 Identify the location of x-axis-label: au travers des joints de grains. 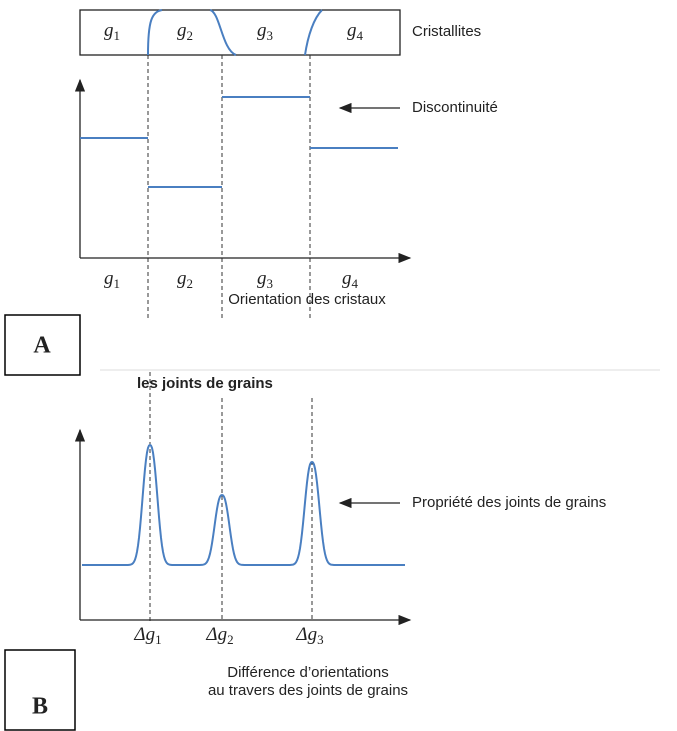
(308, 690).